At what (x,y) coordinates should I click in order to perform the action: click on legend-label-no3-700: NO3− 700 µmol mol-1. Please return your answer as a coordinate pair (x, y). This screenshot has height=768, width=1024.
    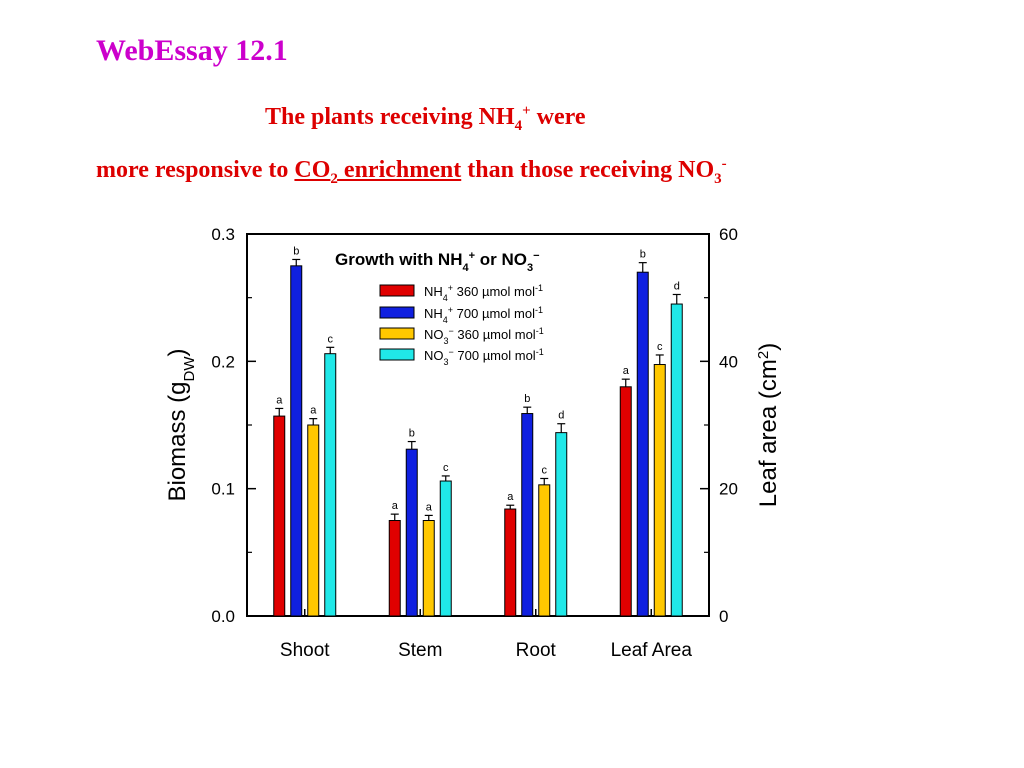
    Looking at the image, I should click on (484, 357).